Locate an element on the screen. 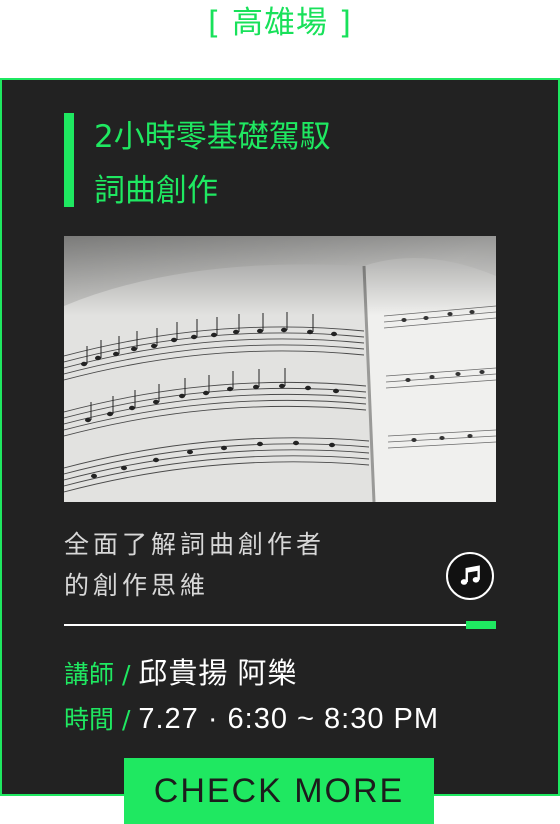 Image resolution: width=560 pixels, height=824 pixels. time-value: 7.27 · 6:30 ~ 8:30 PM is located at coordinates (289, 719).